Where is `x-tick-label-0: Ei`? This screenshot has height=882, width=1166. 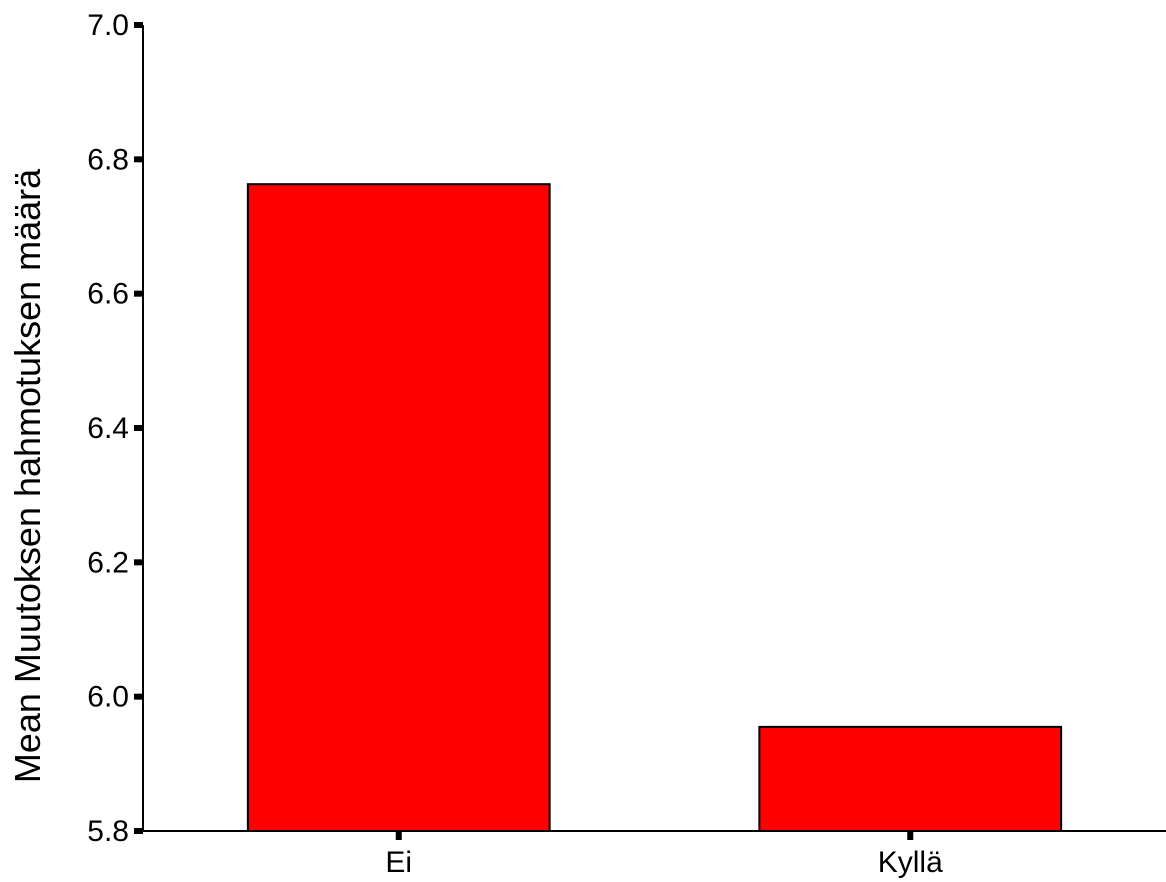
x-tick-label-0: Ei is located at coordinates (398, 862).